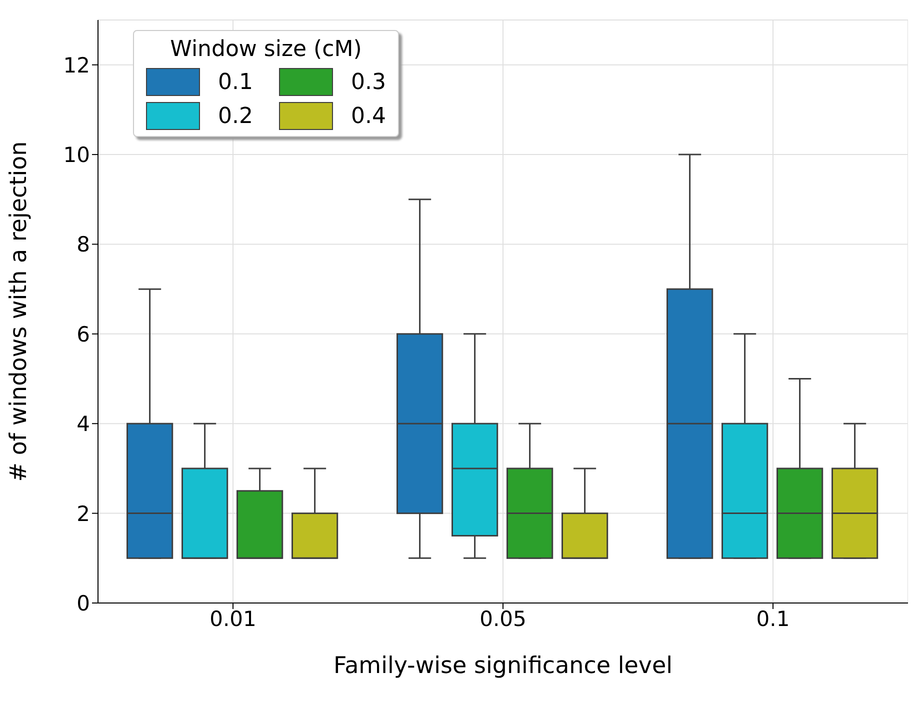  What do you see at coordinates (83, 603) in the screenshot?
I see `y-tick-label: 0` at bounding box center [83, 603].